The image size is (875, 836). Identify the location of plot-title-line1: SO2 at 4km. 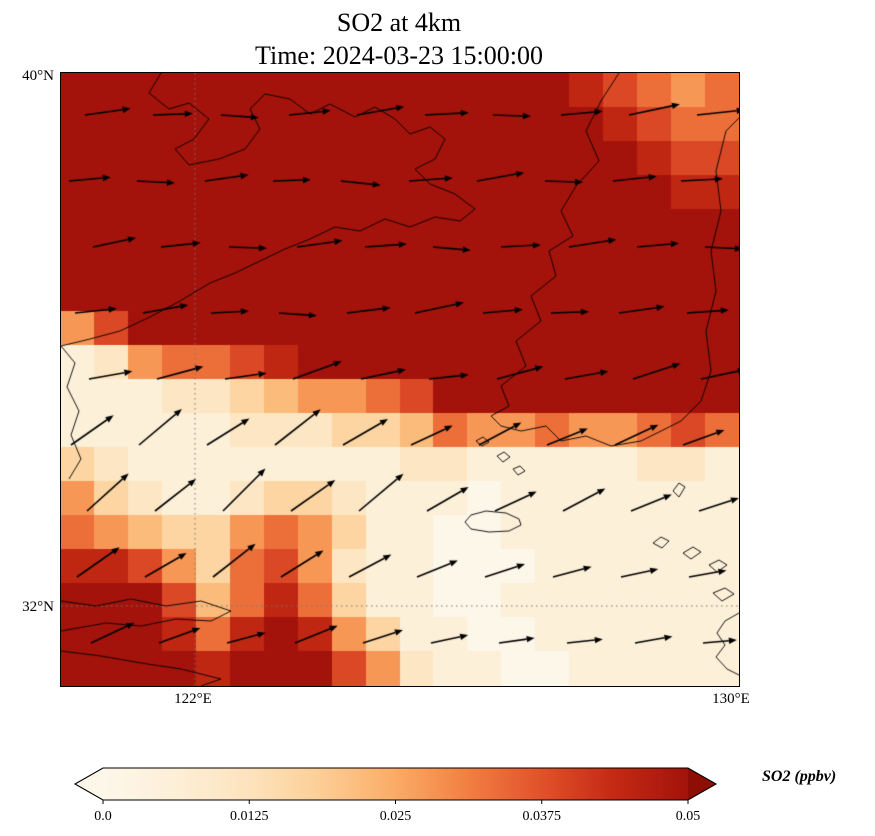
(399, 22).